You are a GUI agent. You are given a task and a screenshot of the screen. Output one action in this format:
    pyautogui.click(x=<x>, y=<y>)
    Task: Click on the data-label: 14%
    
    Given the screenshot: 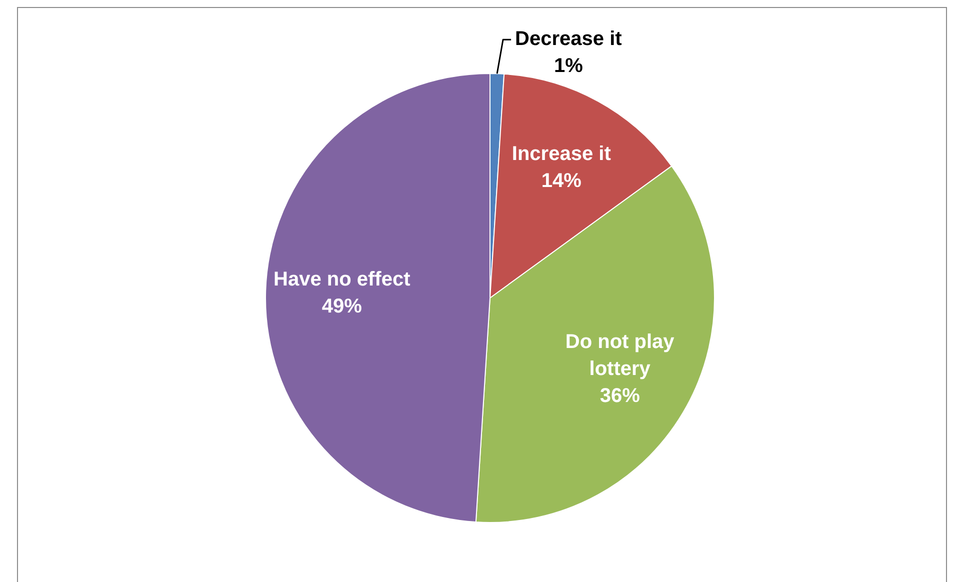 What is the action you would take?
    pyautogui.click(x=561, y=181)
    